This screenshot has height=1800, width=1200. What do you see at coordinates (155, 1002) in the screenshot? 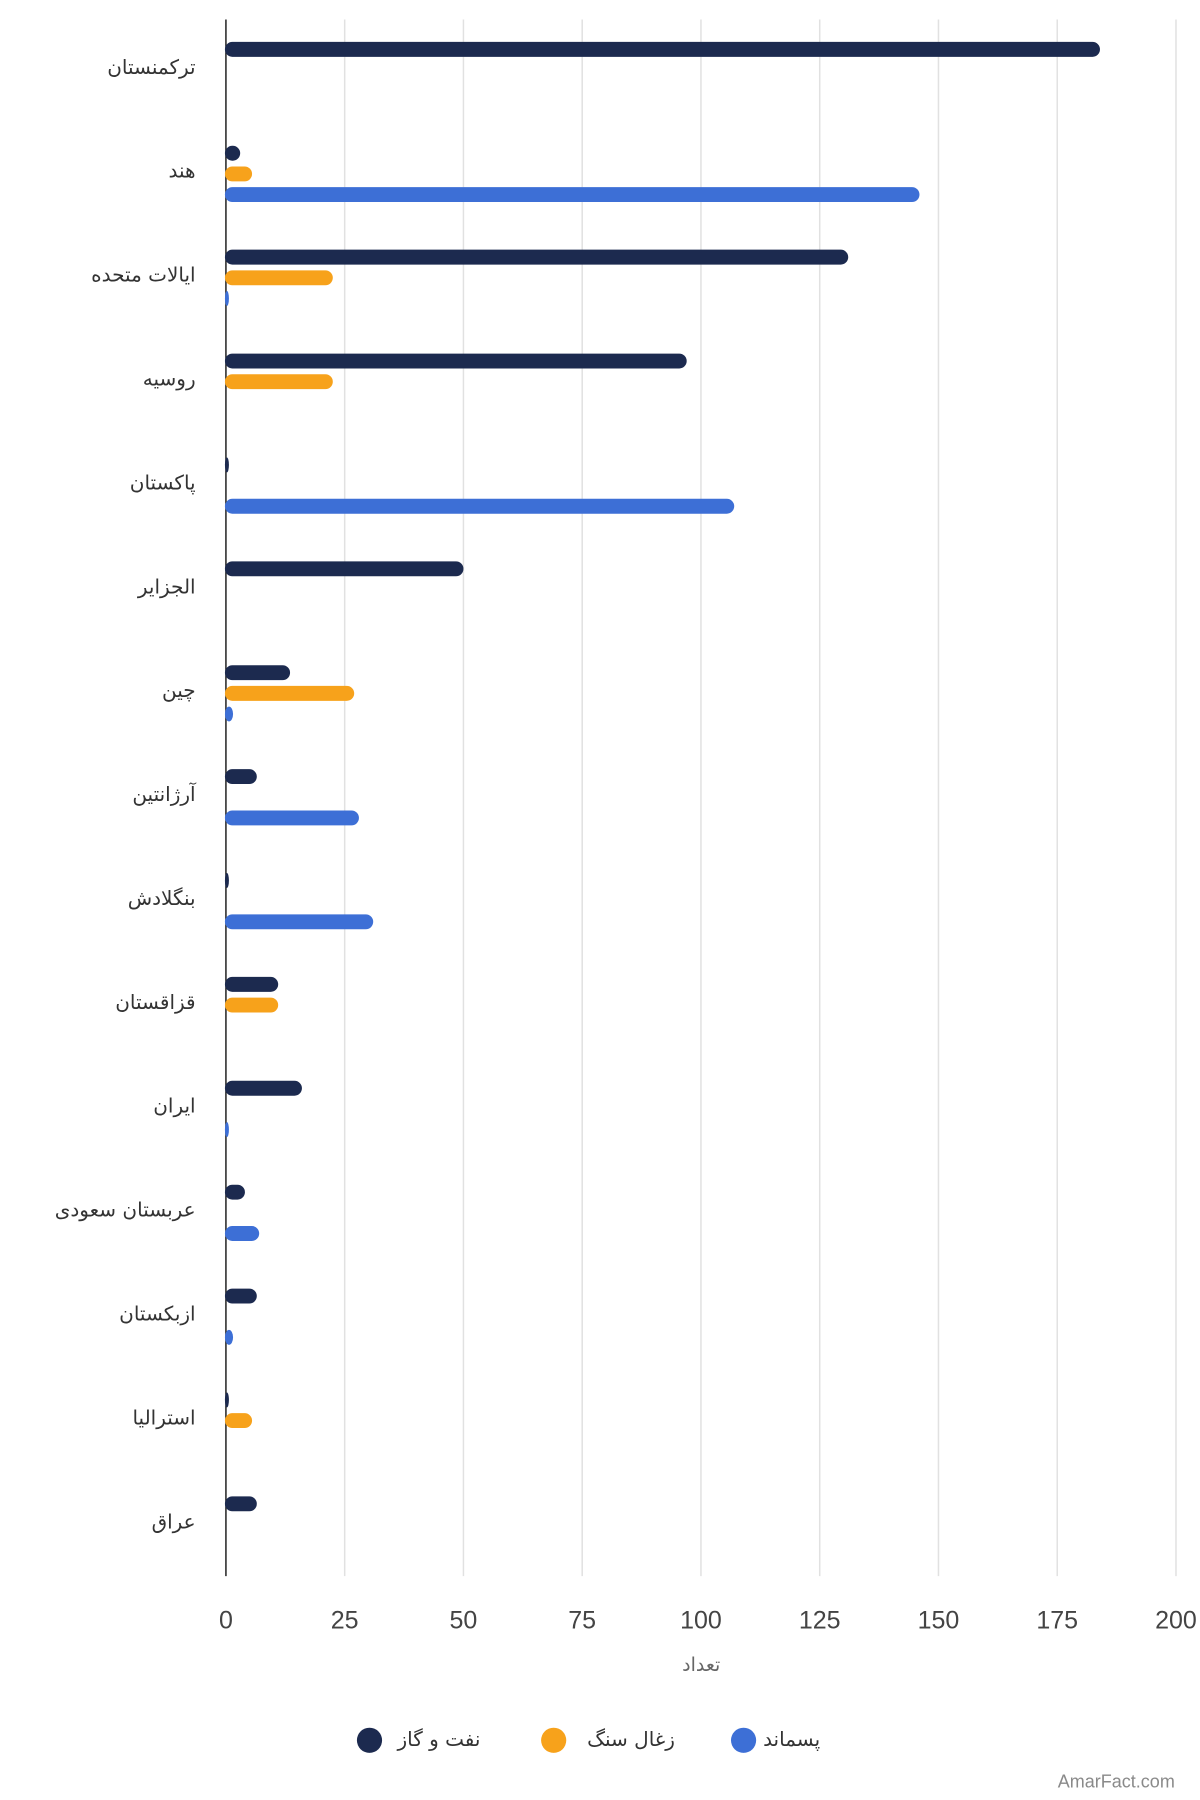
I see `category-label: قزاقستان` at bounding box center [155, 1002].